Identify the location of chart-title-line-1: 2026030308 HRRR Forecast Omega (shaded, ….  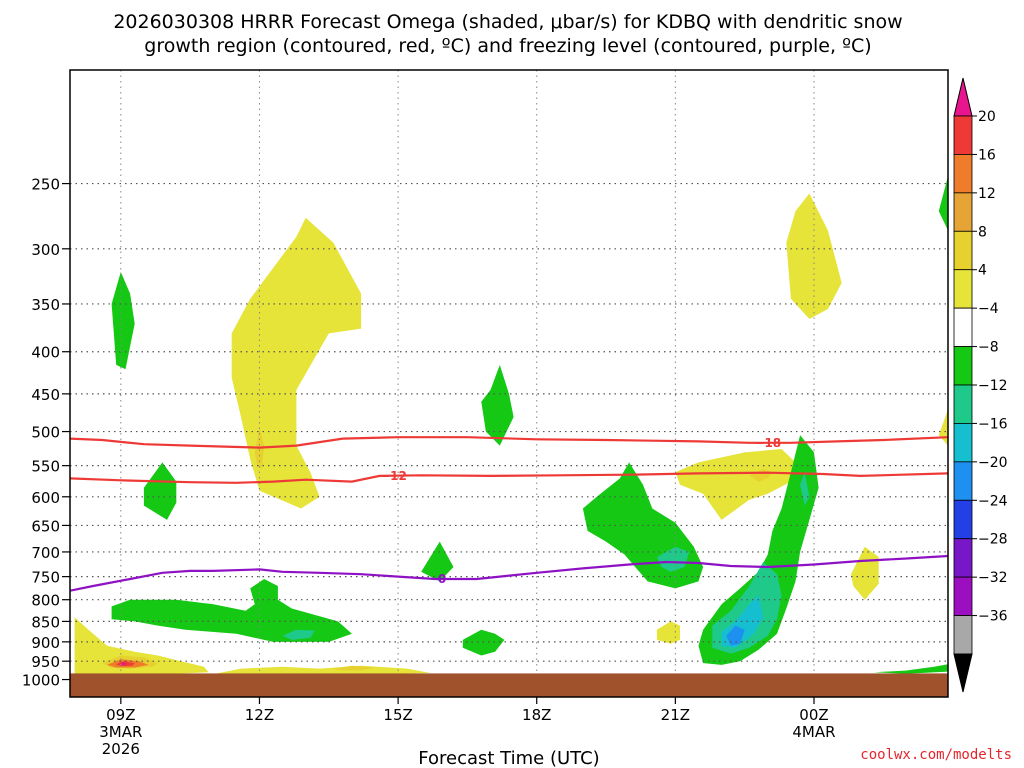
(507, 22).